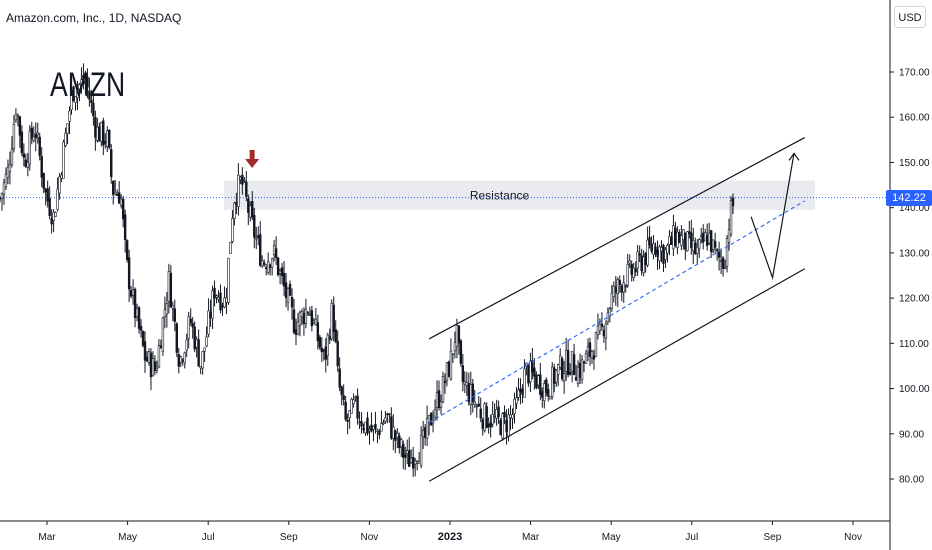 The height and width of the screenshot is (550, 932). What do you see at coordinates (252, 154) in the screenshot?
I see `down-arrow-shaft` at bounding box center [252, 154].